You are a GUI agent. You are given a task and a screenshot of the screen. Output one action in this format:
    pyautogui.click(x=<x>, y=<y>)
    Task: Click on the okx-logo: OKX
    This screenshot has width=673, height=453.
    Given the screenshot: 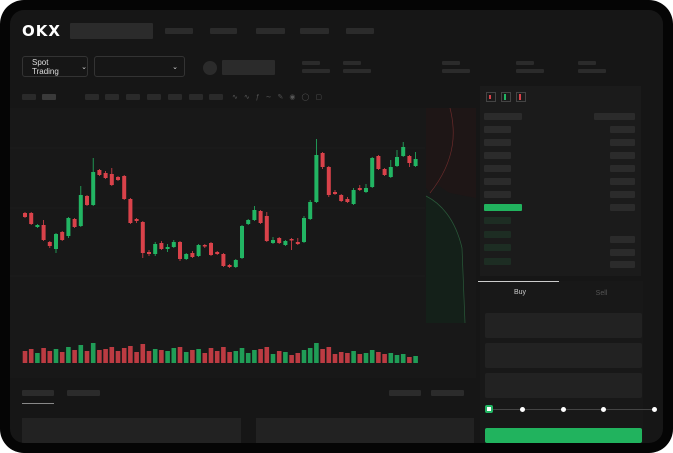 What is the action you would take?
    pyautogui.click(x=41, y=31)
    